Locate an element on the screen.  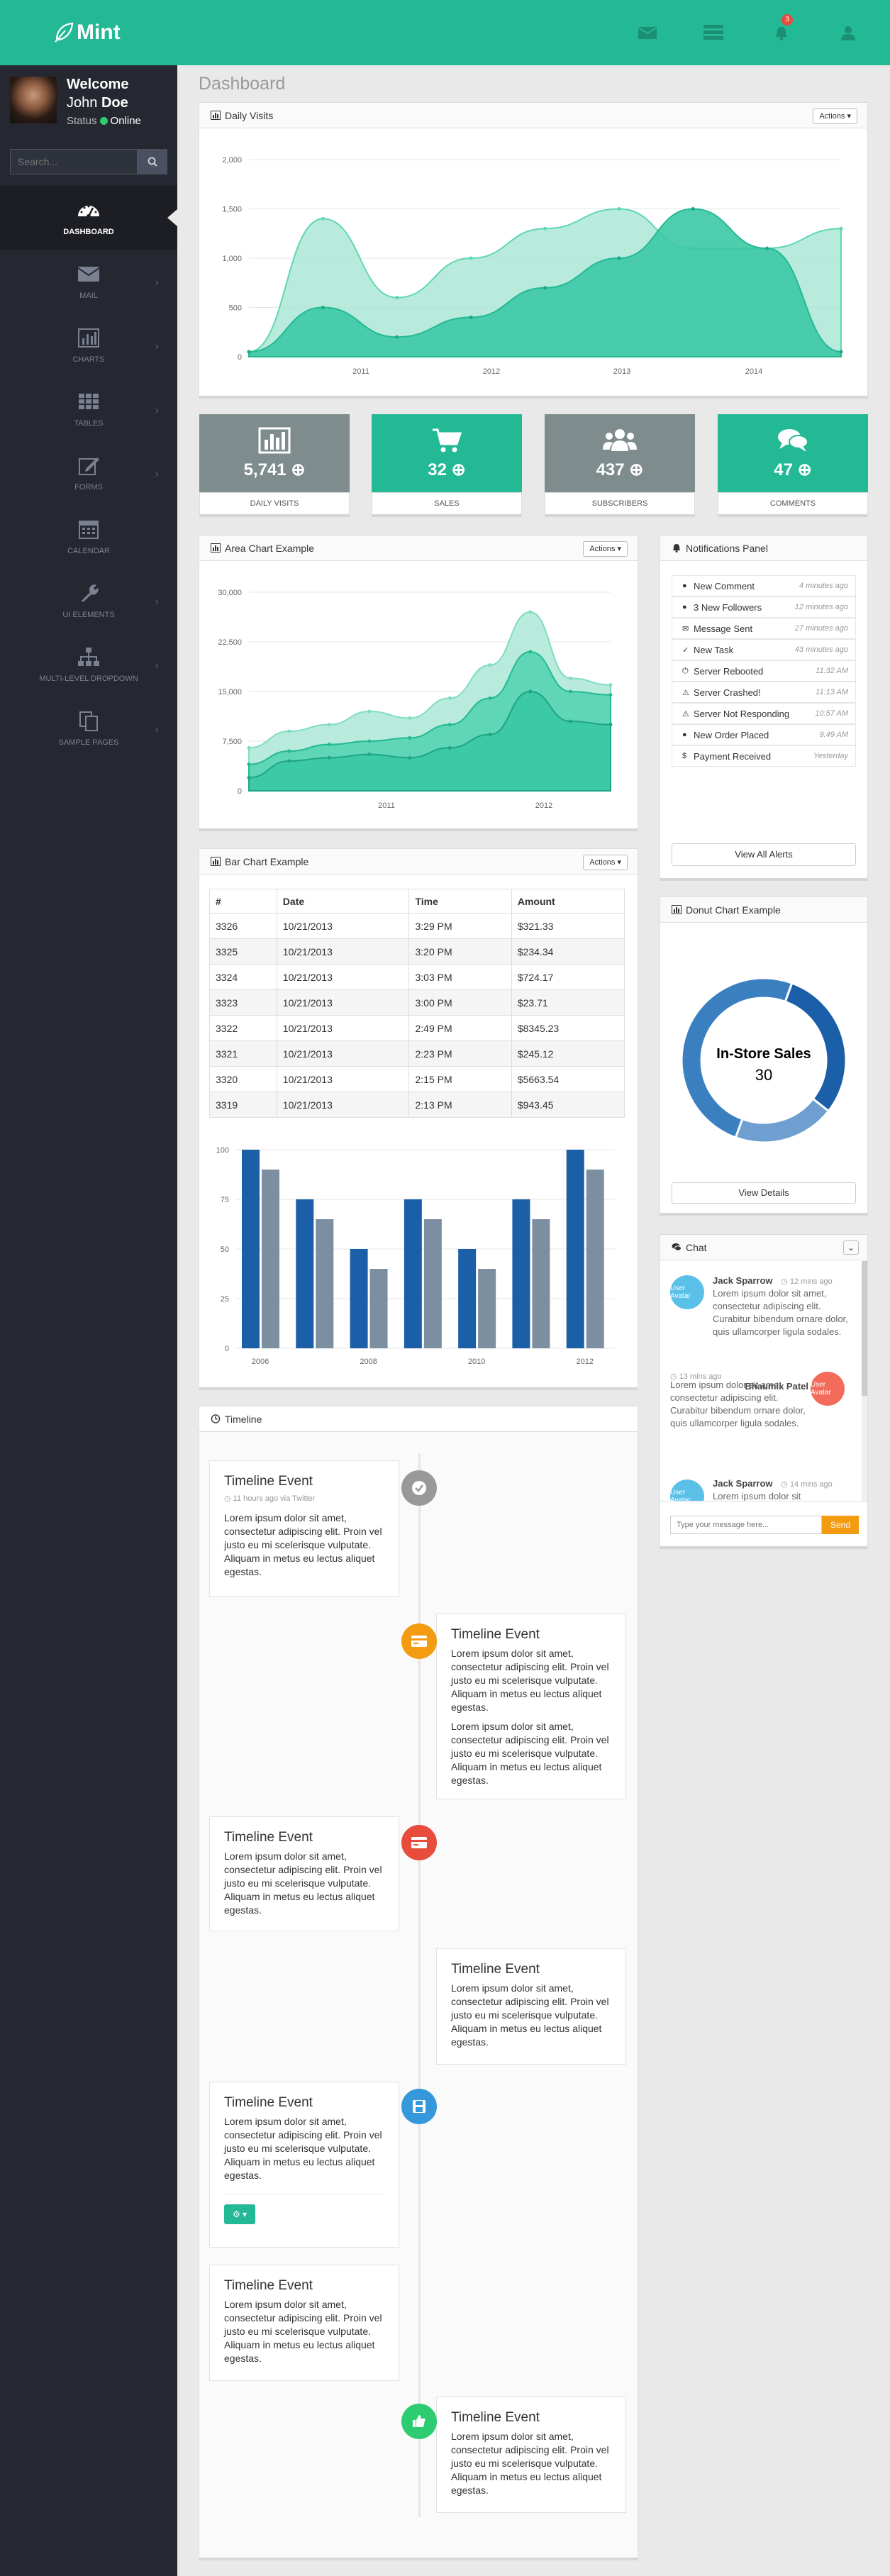
y-tick-label: 25 is located at coordinates (225, 1299).